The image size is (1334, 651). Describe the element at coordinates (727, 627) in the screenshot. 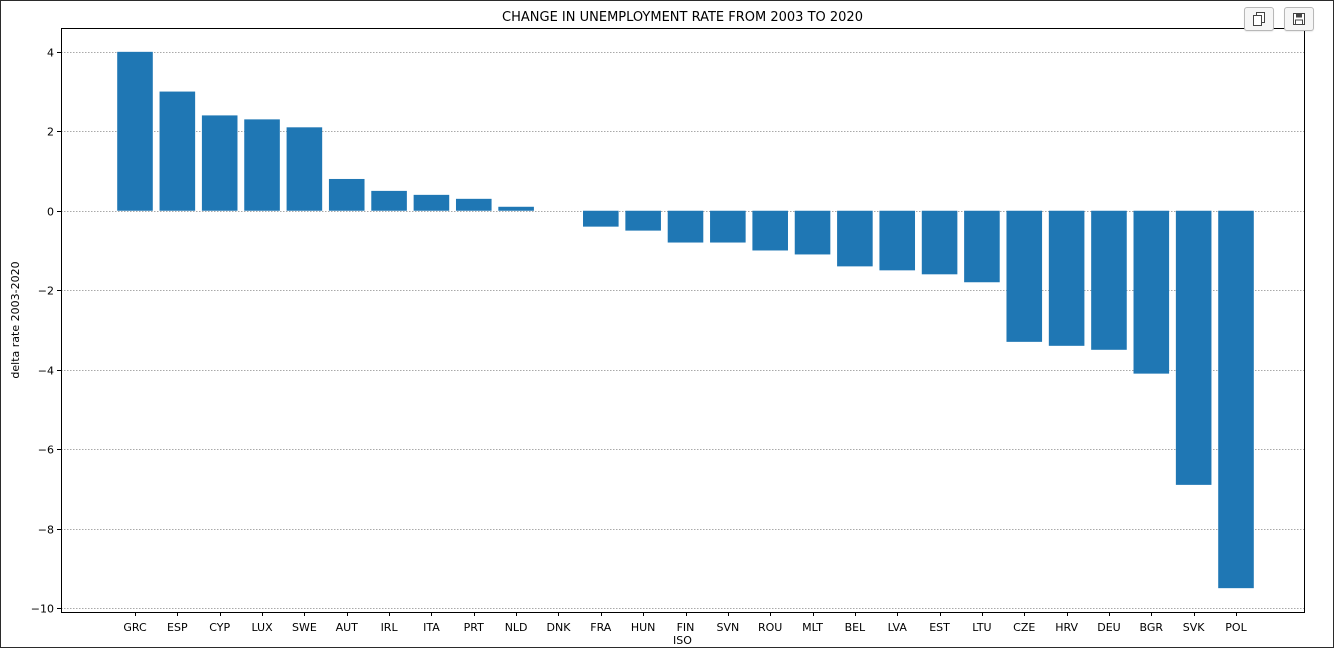

I see `x-tick-label: SVN` at that location.